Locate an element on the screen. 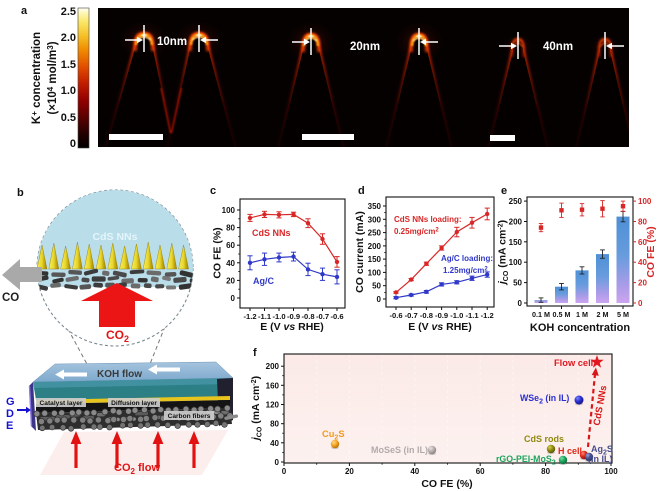 Image resolution: width=660 pixels, height=491 pixels. svg-text: Diffusion layer is located at coordinates (134, 403).